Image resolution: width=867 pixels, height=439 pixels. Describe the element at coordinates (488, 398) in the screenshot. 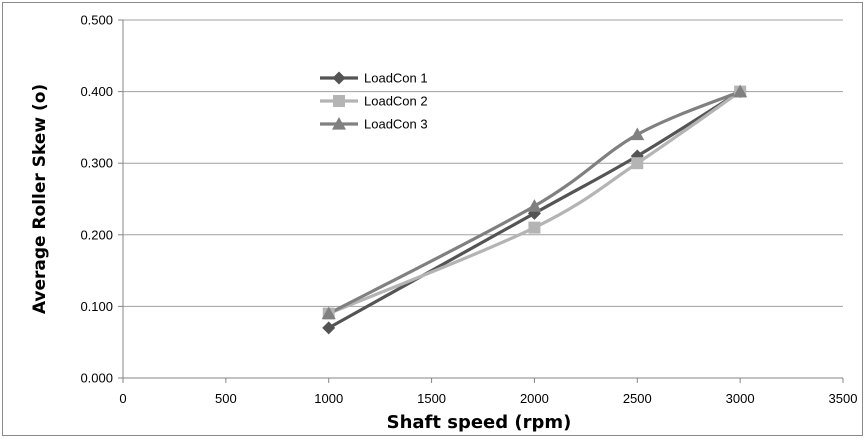

I see `x-axis-tick-labels: 0 500 1000 1500 2000 2500 3000 3500` at that location.